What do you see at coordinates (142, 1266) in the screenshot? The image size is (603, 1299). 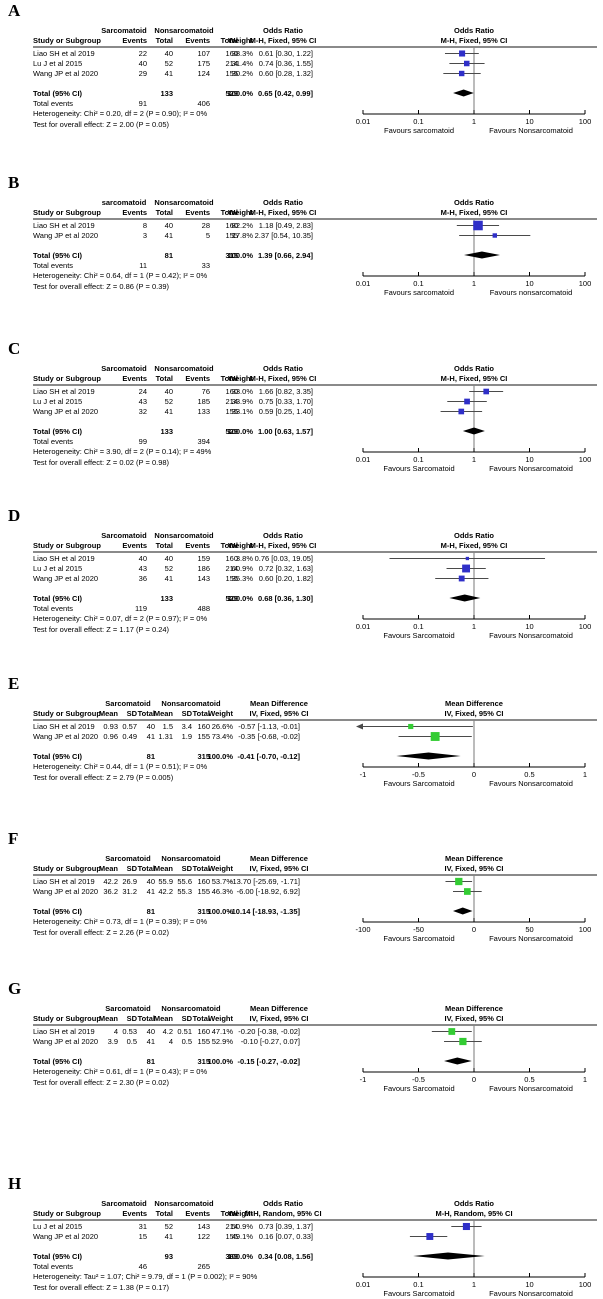 I see `total-events-group1: 46` at bounding box center [142, 1266].